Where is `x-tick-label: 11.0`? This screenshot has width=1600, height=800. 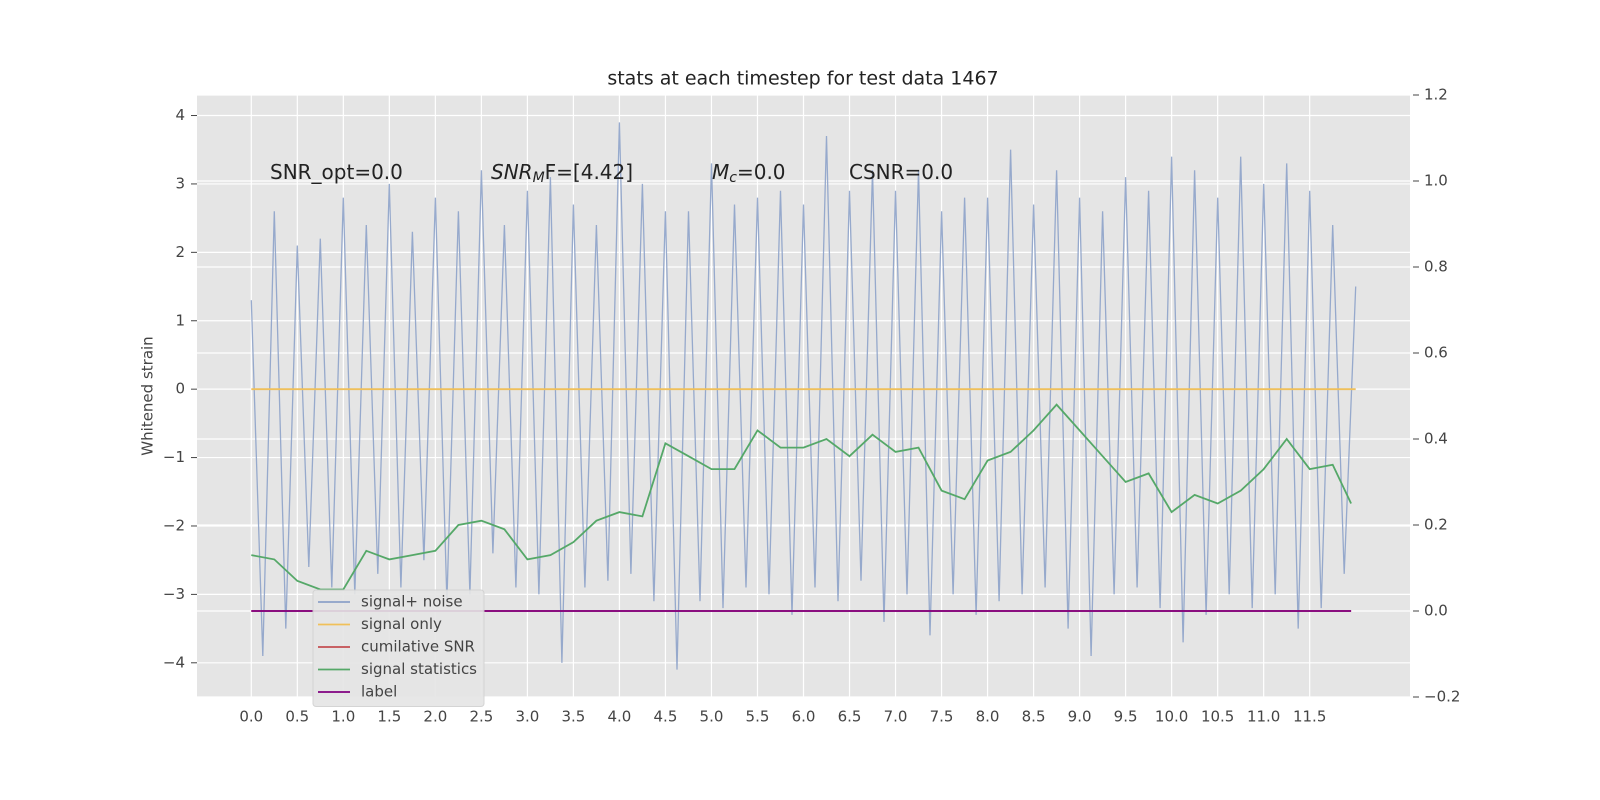
x-tick-label: 11.0 is located at coordinates (1263, 717).